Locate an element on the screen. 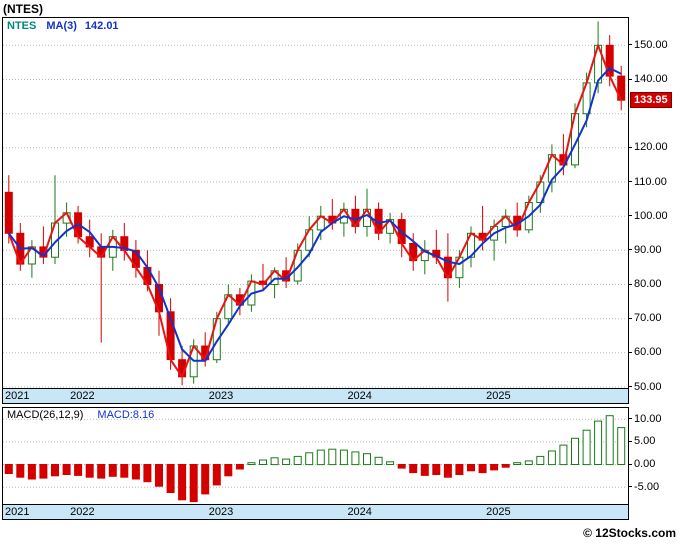  price-axis-label-text: 70.00 is located at coordinates (648, 318).